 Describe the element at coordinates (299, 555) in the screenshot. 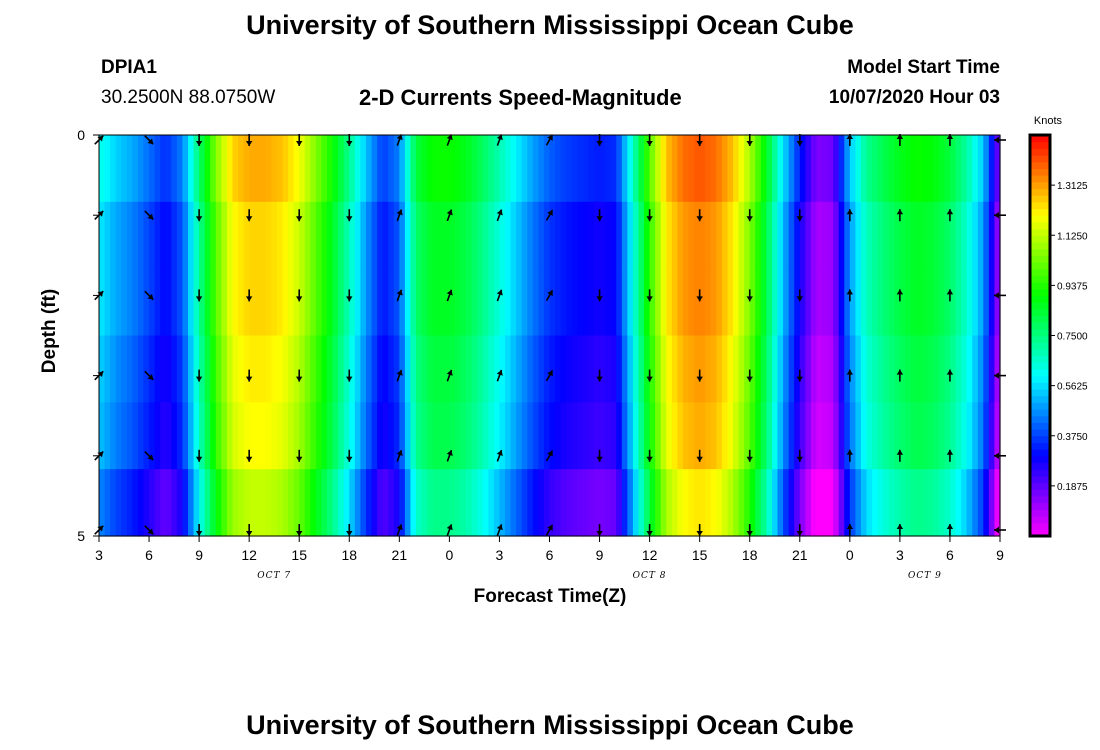

I see `x-tick-label: 15` at that location.